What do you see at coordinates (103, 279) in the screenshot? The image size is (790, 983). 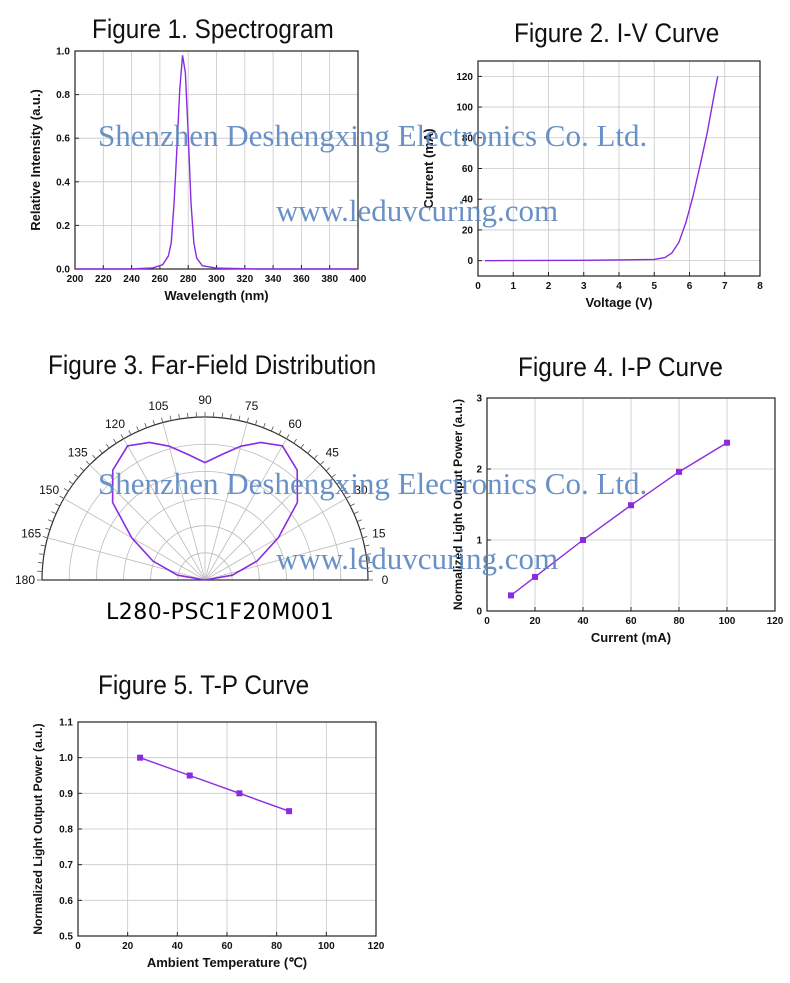 I see `x-tick-label: 220` at bounding box center [103, 279].